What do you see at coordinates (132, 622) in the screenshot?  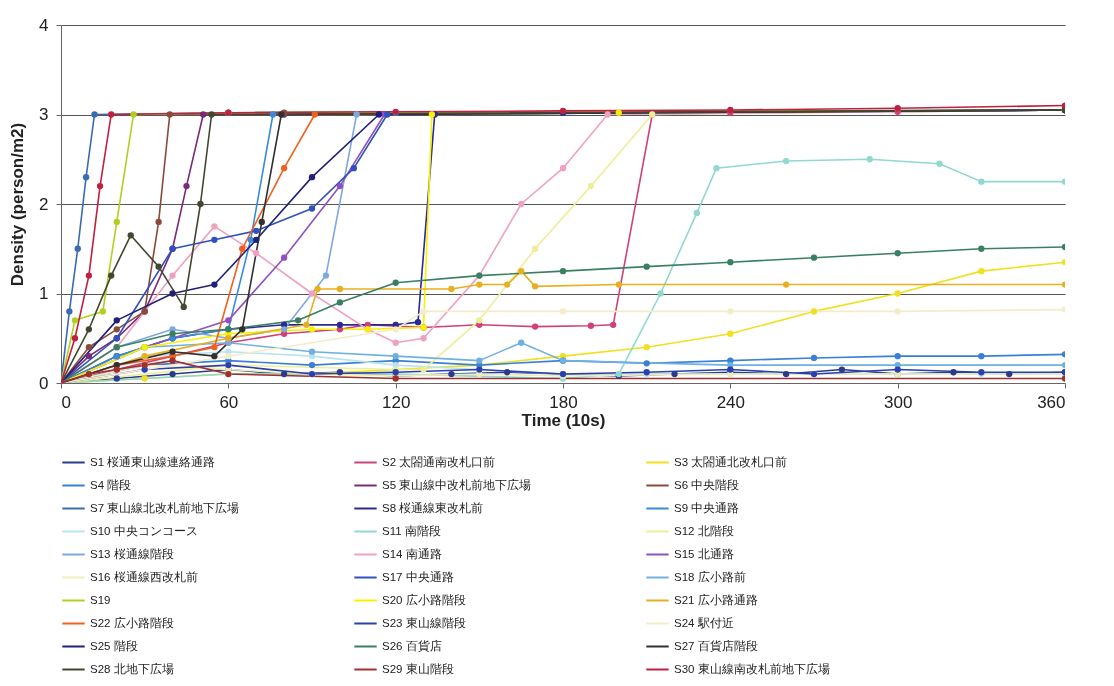 I see `legend-label: S22 広小路階段` at bounding box center [132, 622].